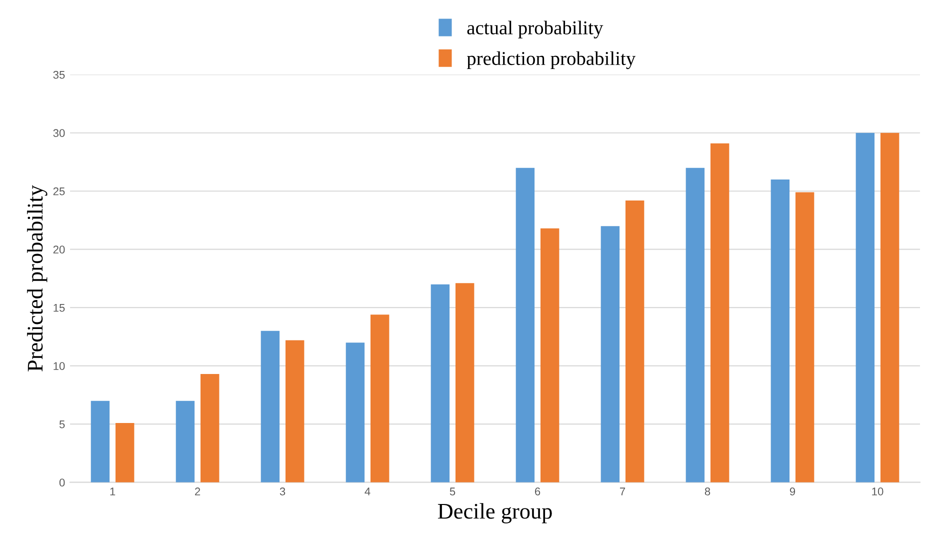 The height and width of the screenshot is (533, 934). Describe the element at coordinates (367, 492) in the screenshot. I see `x-tick-label: 4` at that location.